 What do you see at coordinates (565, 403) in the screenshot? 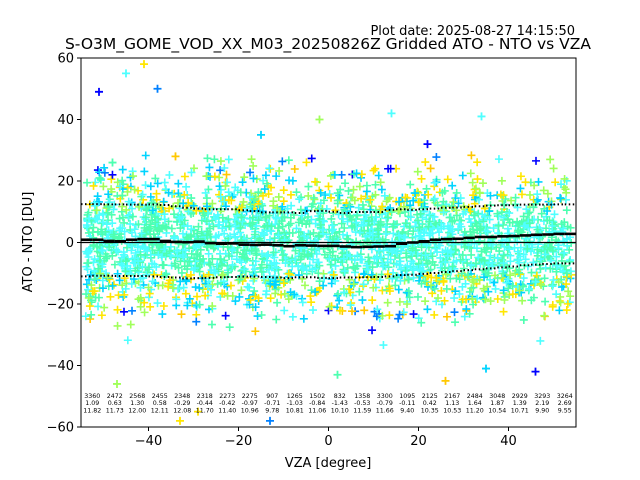
I see `bin-mean: 2.69` at bounding box center [565, 403].